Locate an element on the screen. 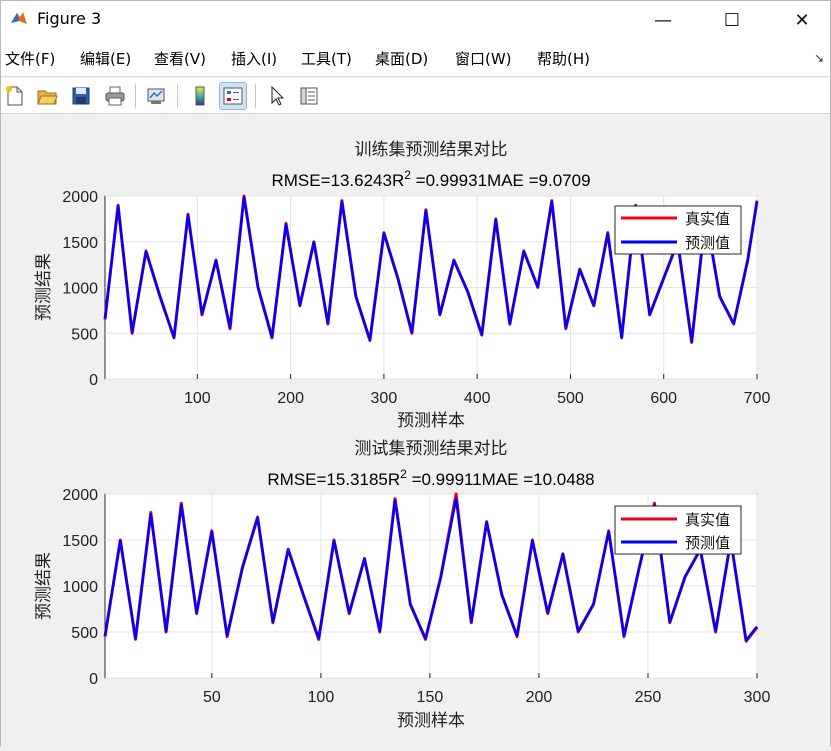  train-legend: 真实值 预测值 is located at coordinates (678, 230).